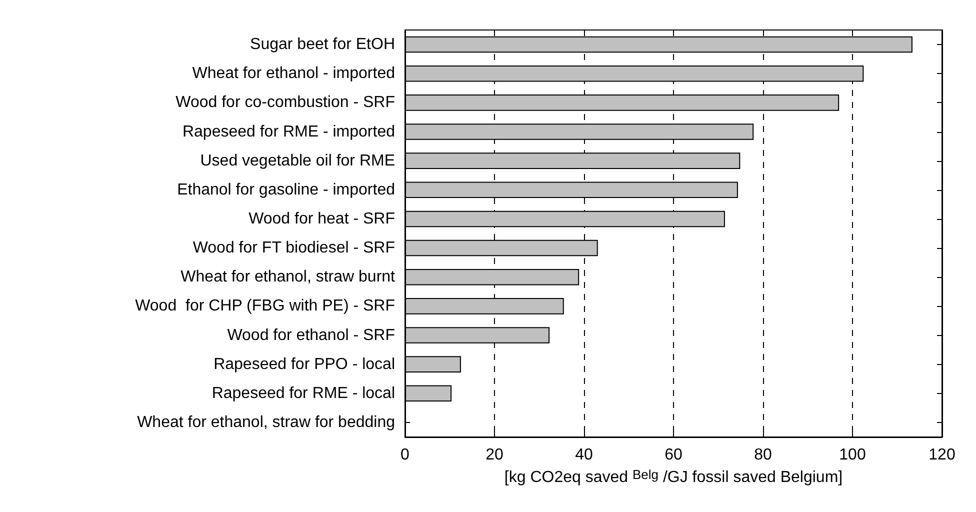 Image resolution: width=976 pixels, height=512 pixels. Describe the element at coordinates (293, 73) in the screenshot. I see `y-tick-label: Wheat for ethanol - imported` at that location.